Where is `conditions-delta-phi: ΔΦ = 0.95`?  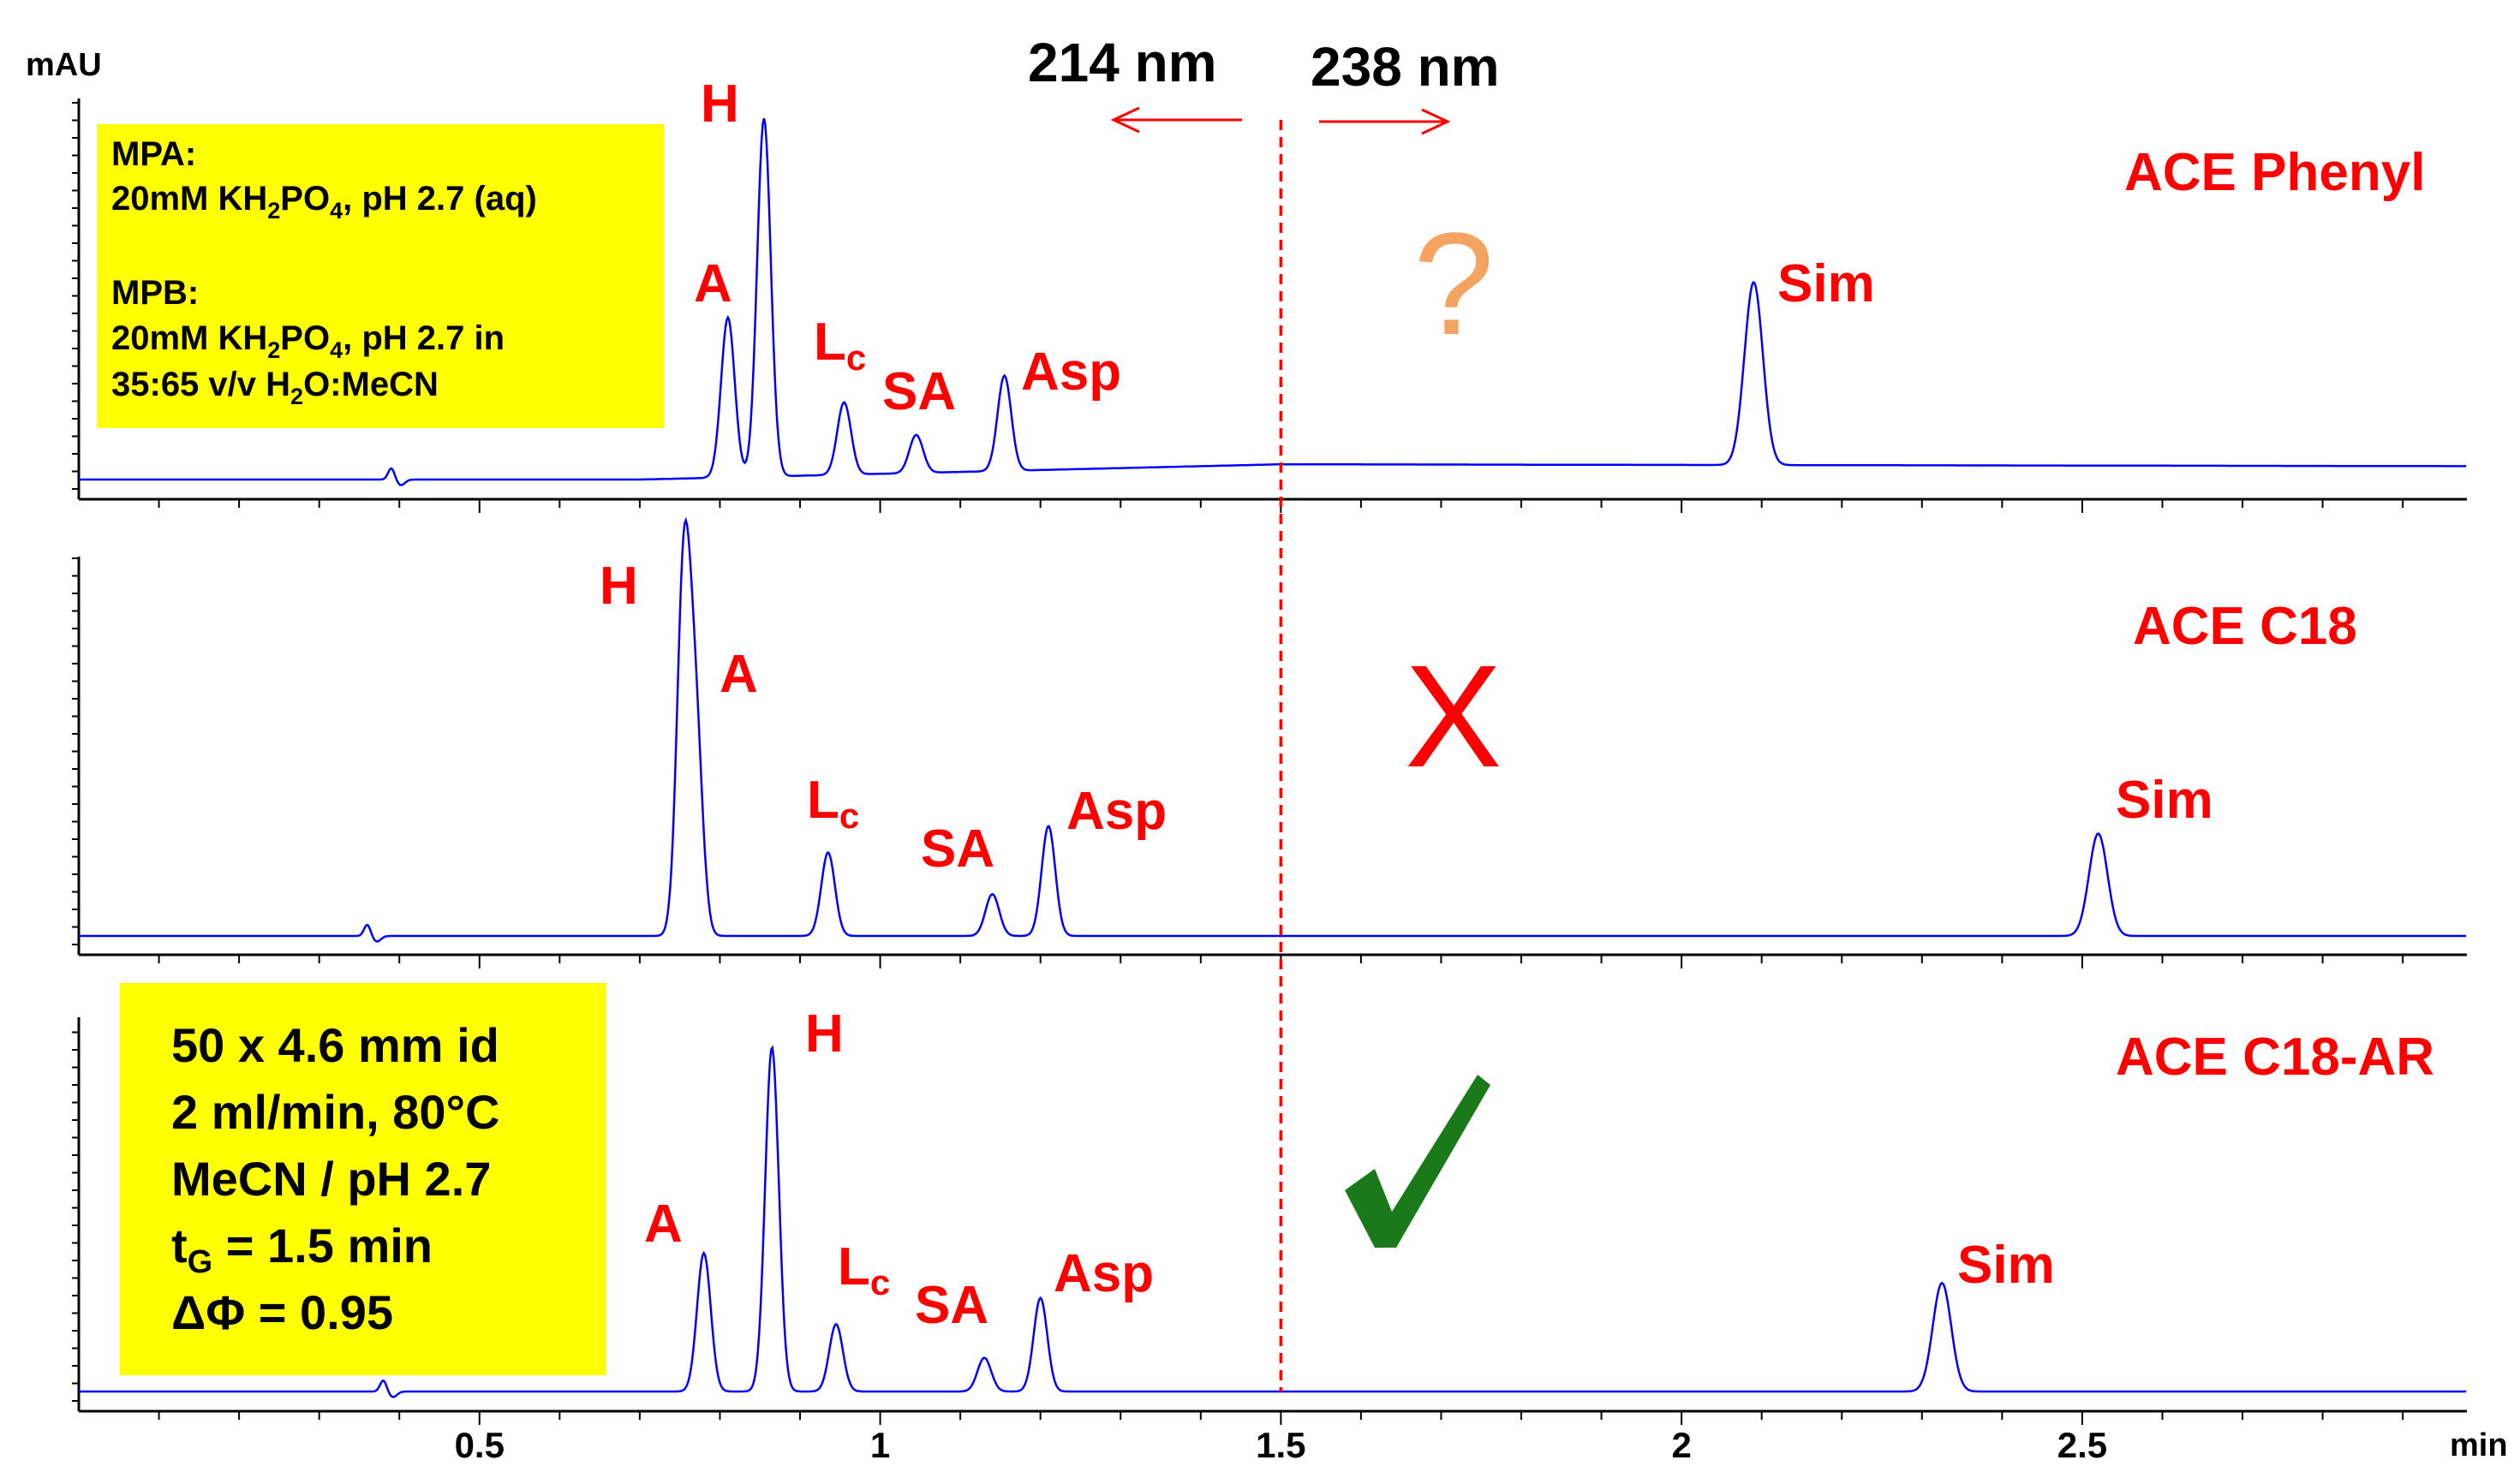
conditions-delta-phi: ΔΦ = 0.95 is located at coordinates (282, 1312).